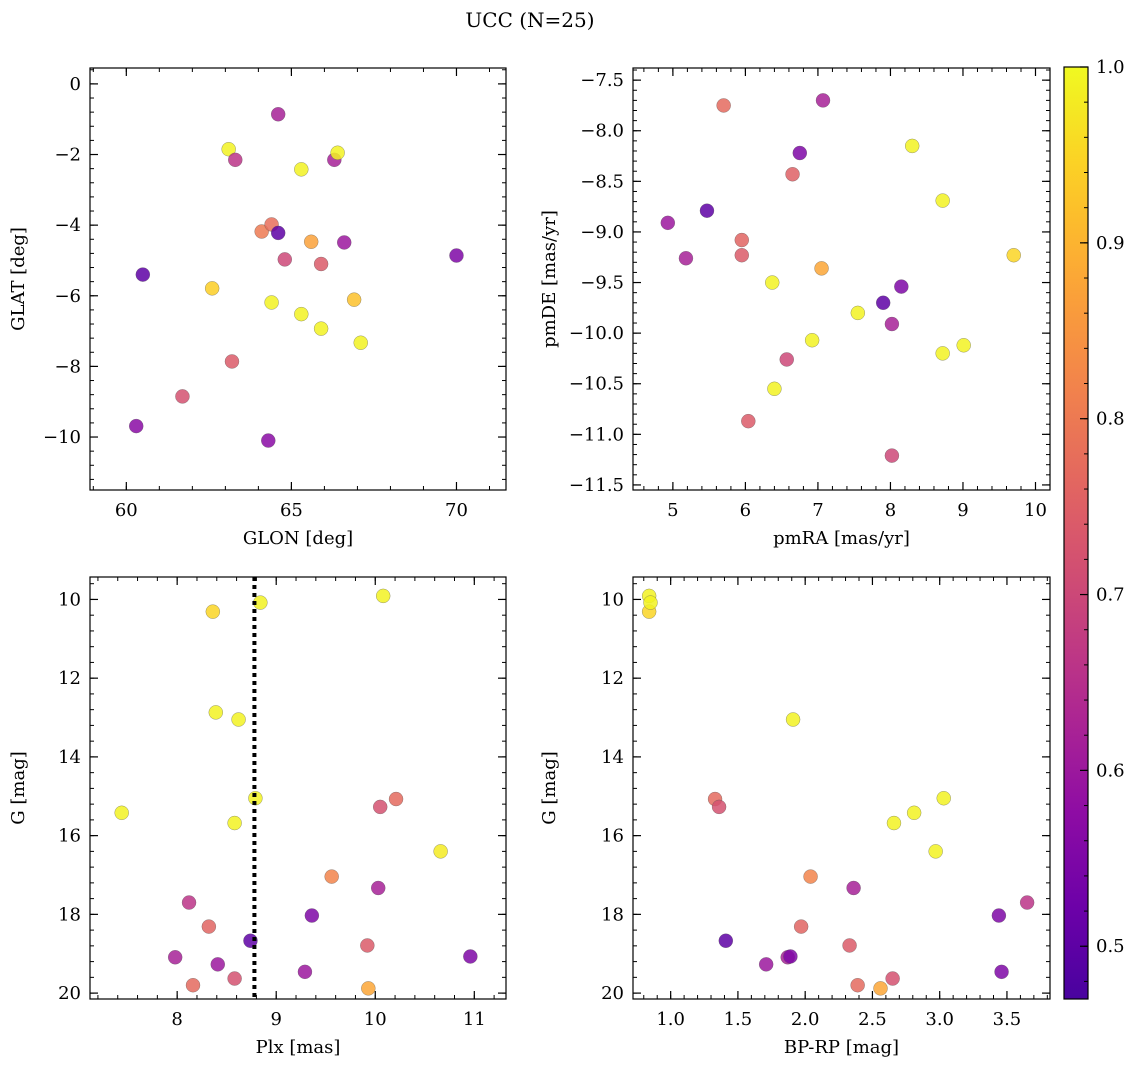  Describe the element at coordinates (596, 384) in the screenshot. I see `y-tick-label: −10.5` at that location.